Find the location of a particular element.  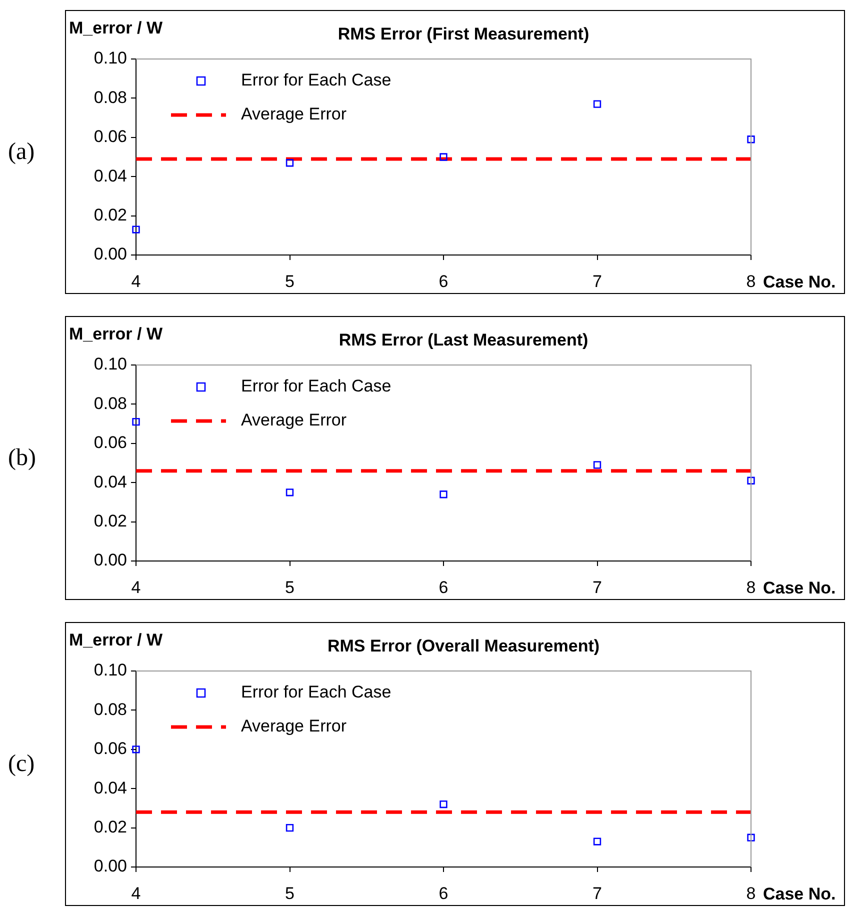

chart-title: RMS Error (Overall Measurement) is located at coordinates (463, 646).